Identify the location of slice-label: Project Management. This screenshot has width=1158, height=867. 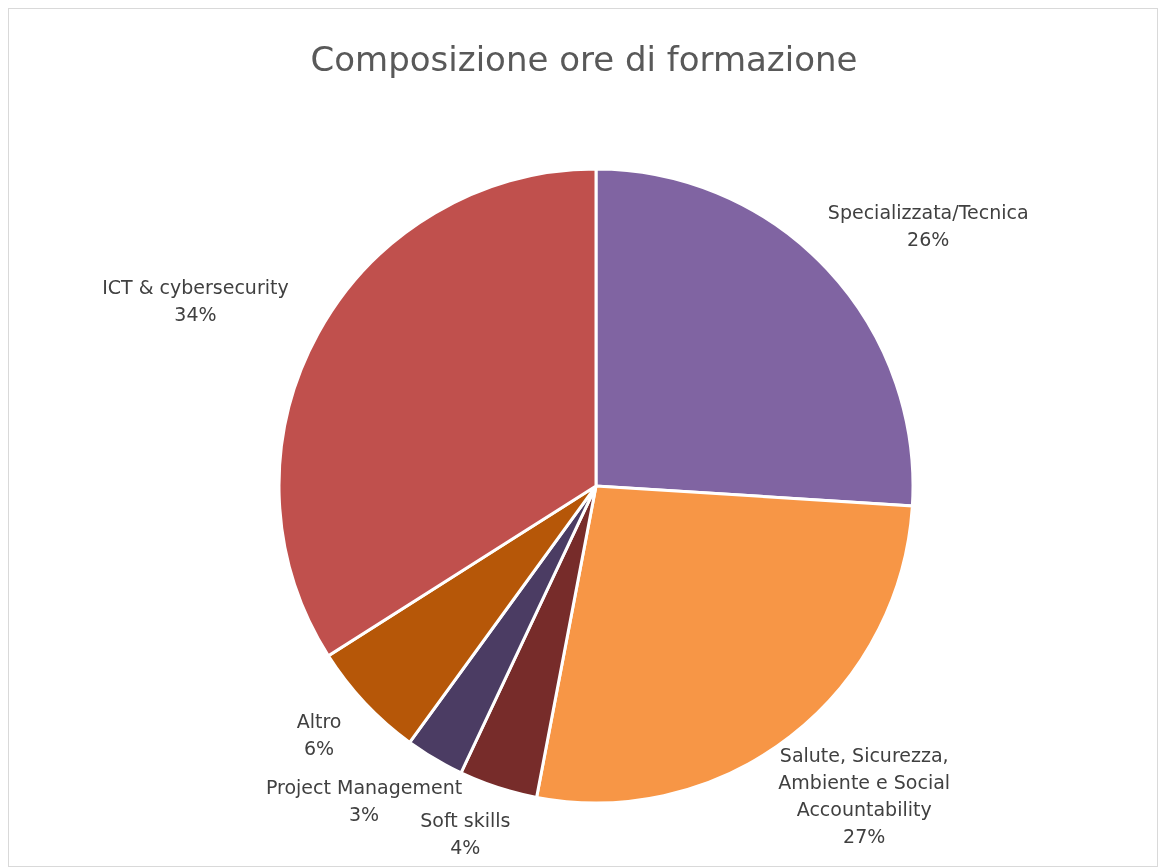
(364, 786).